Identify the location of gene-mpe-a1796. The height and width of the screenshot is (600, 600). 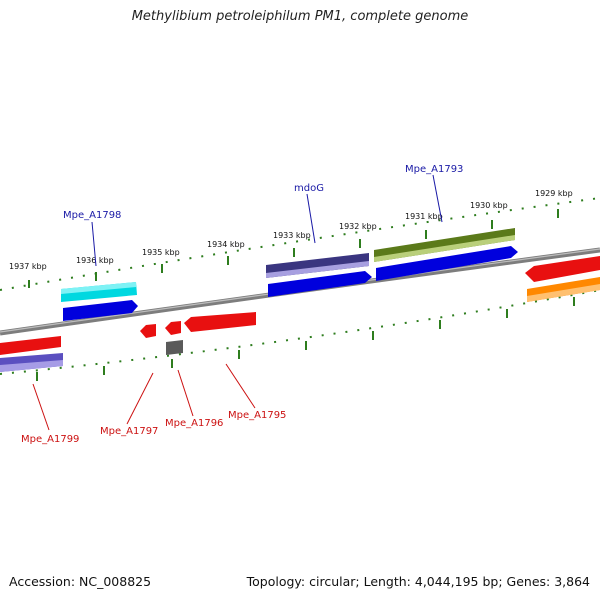
(173, 328).